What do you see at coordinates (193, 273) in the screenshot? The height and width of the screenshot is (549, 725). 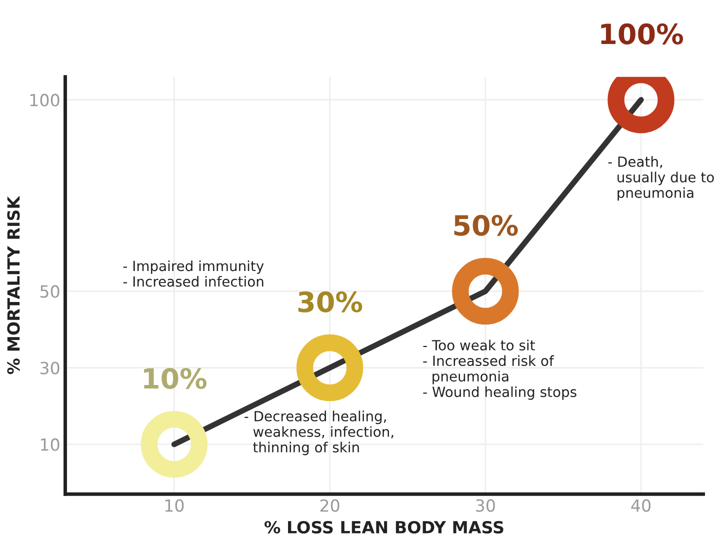 I see `annotation: - Impaired immunity - Increased infection` at bounding box center [193, 273].